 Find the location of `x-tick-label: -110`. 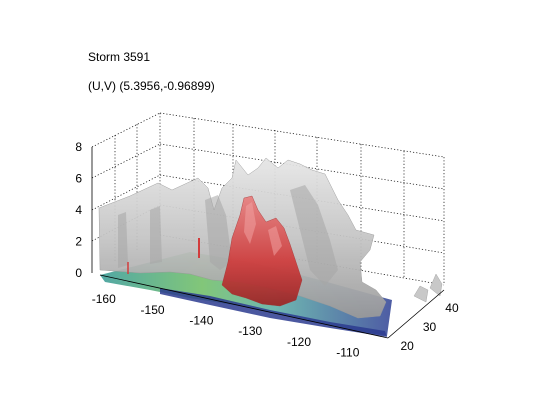

x-tick-label: -110 is located at coordinates (347, 353).